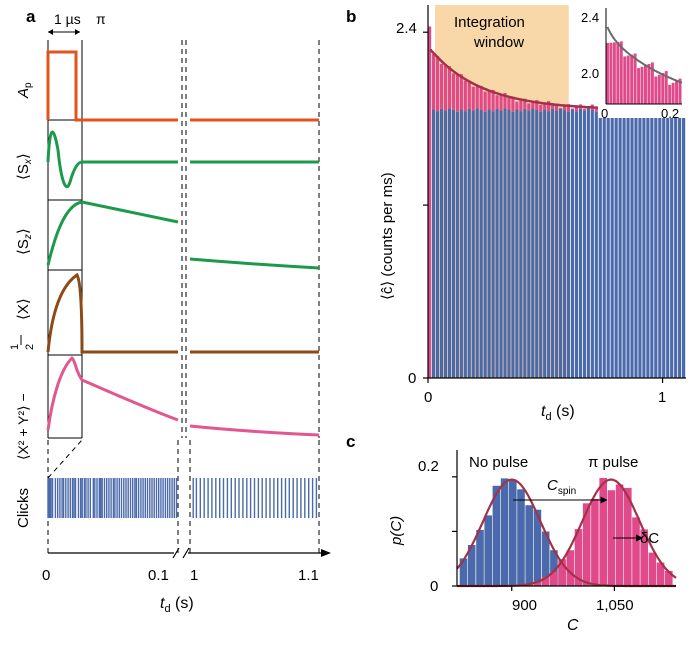  Describe the element at coordinates (604, 500) in the screenshot. I see `cspin-arrowhead` at that location.